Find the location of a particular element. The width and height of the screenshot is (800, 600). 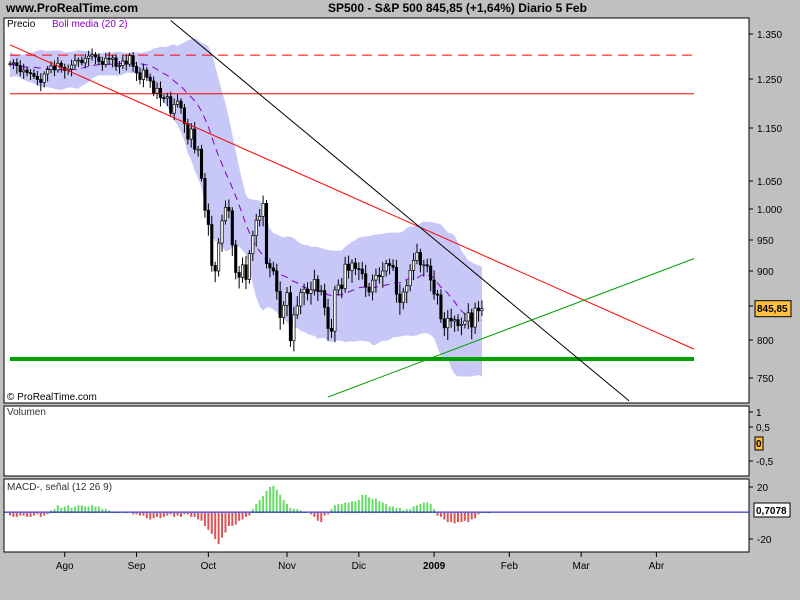

volume-tick-label: 0,5 is located at coordinates (763, 428).